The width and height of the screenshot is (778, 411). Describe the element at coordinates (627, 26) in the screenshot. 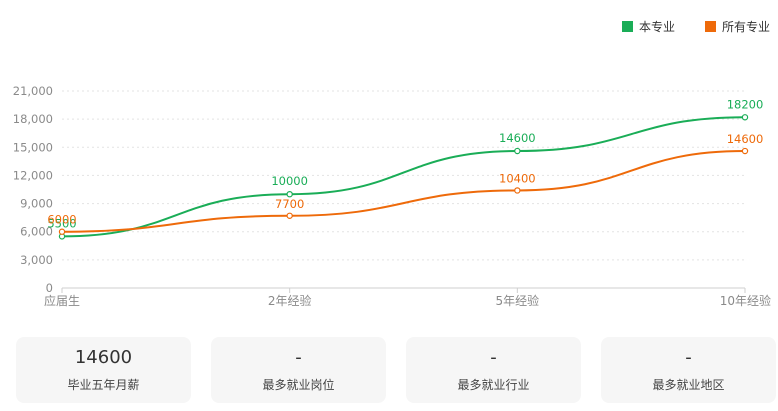

I see `legend-swatch-major` at that location.